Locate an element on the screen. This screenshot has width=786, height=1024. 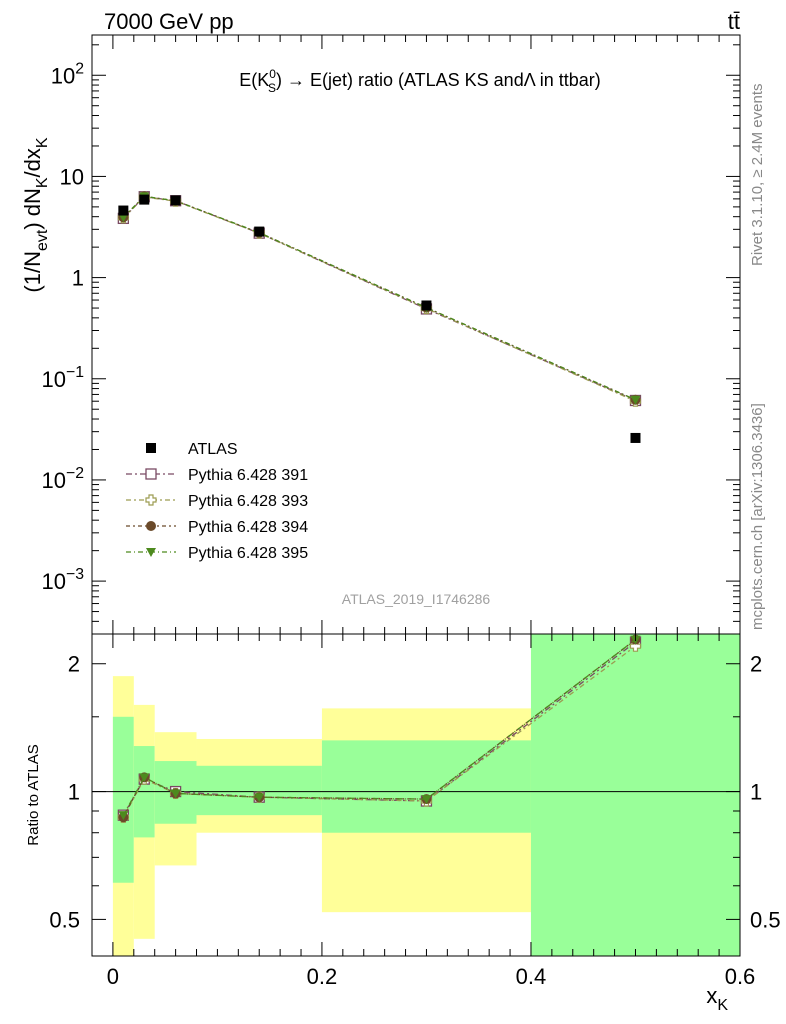
series-point-p395 is located at coordinates (635, 400).